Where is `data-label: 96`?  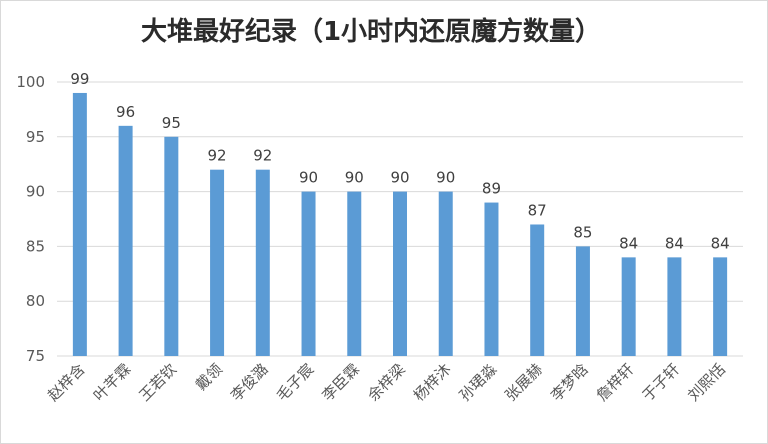
data-label: 96 is located at coordinates (125, 112).